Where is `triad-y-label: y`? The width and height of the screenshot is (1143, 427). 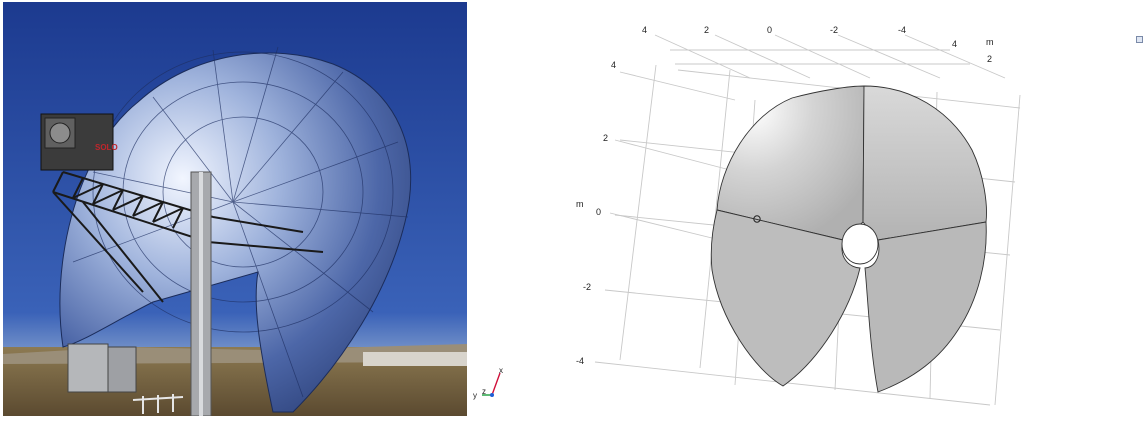 triad-y-label: y is located at coordinates (475, 395).